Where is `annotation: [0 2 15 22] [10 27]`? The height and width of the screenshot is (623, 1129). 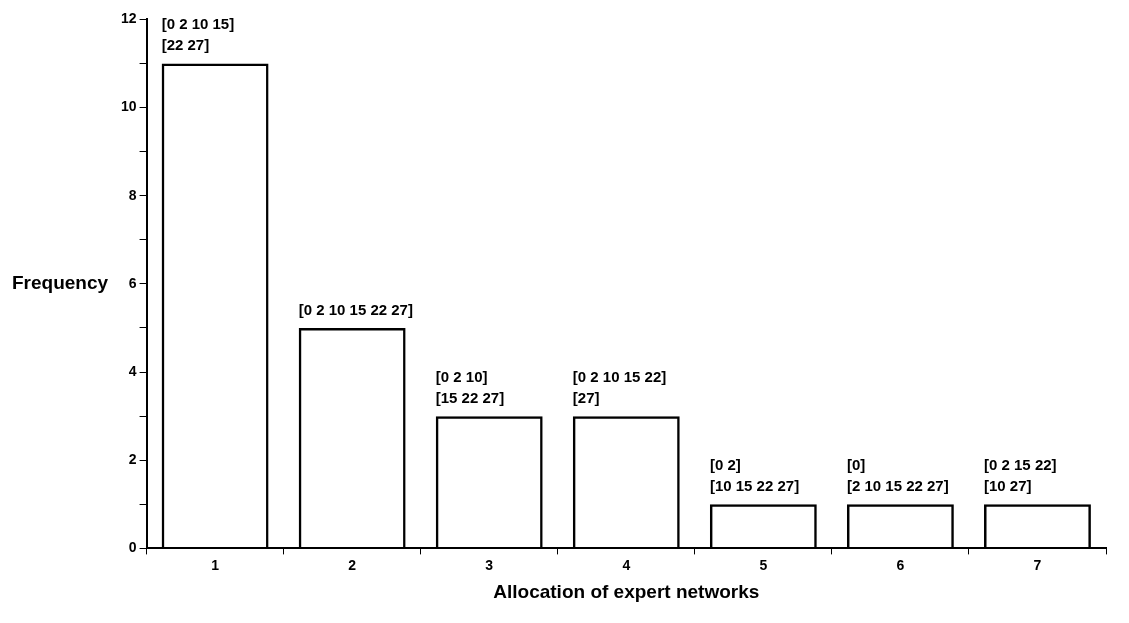 annotation: [0 2 15 22] [10 27] is located at coordinates (1020, 474).